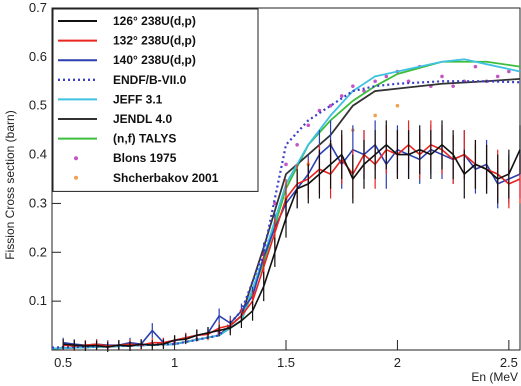 This screenshot has width=521, height=386. I want to click on y-tick-label: 0.1, so click(38, 300).